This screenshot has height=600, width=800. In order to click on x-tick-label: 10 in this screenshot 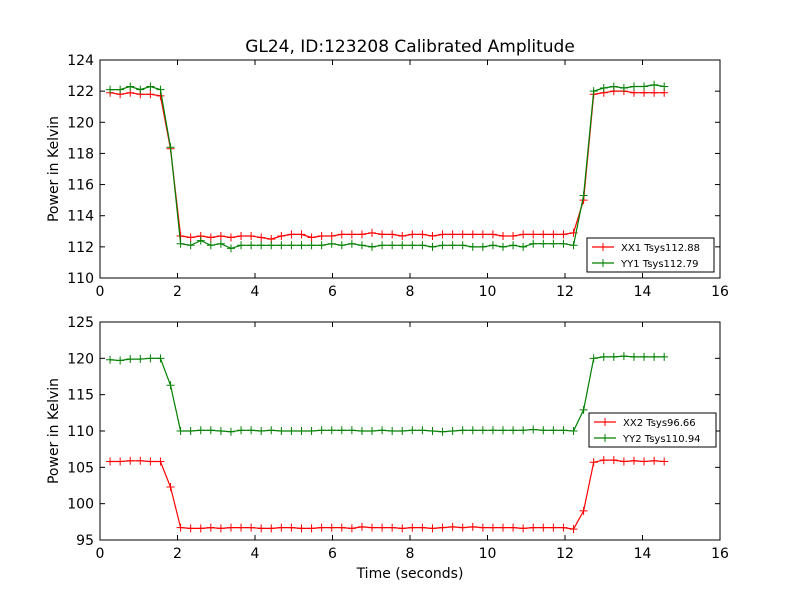, I will do `click(488, 292)`.